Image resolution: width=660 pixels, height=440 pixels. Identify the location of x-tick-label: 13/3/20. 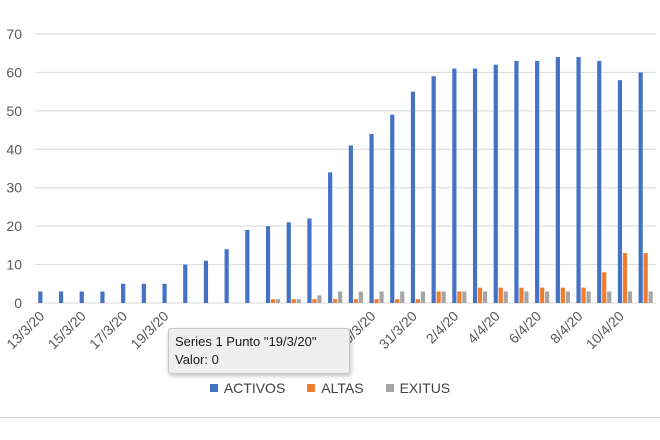
(25, 330).